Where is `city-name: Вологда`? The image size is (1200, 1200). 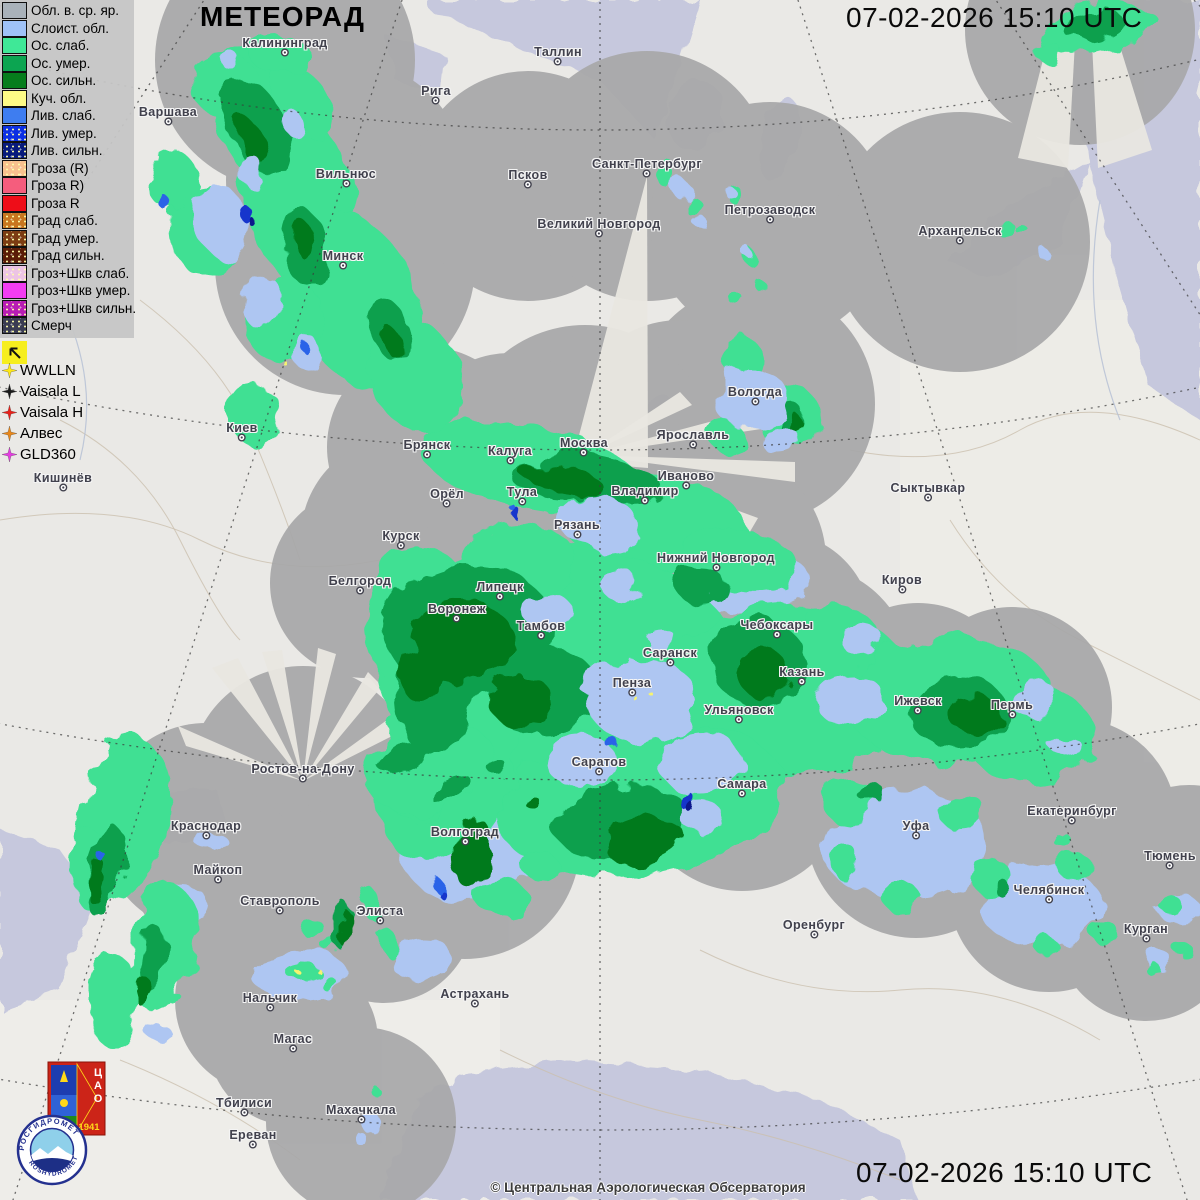
city-name: Вологда is located at coordinates (755, 392).